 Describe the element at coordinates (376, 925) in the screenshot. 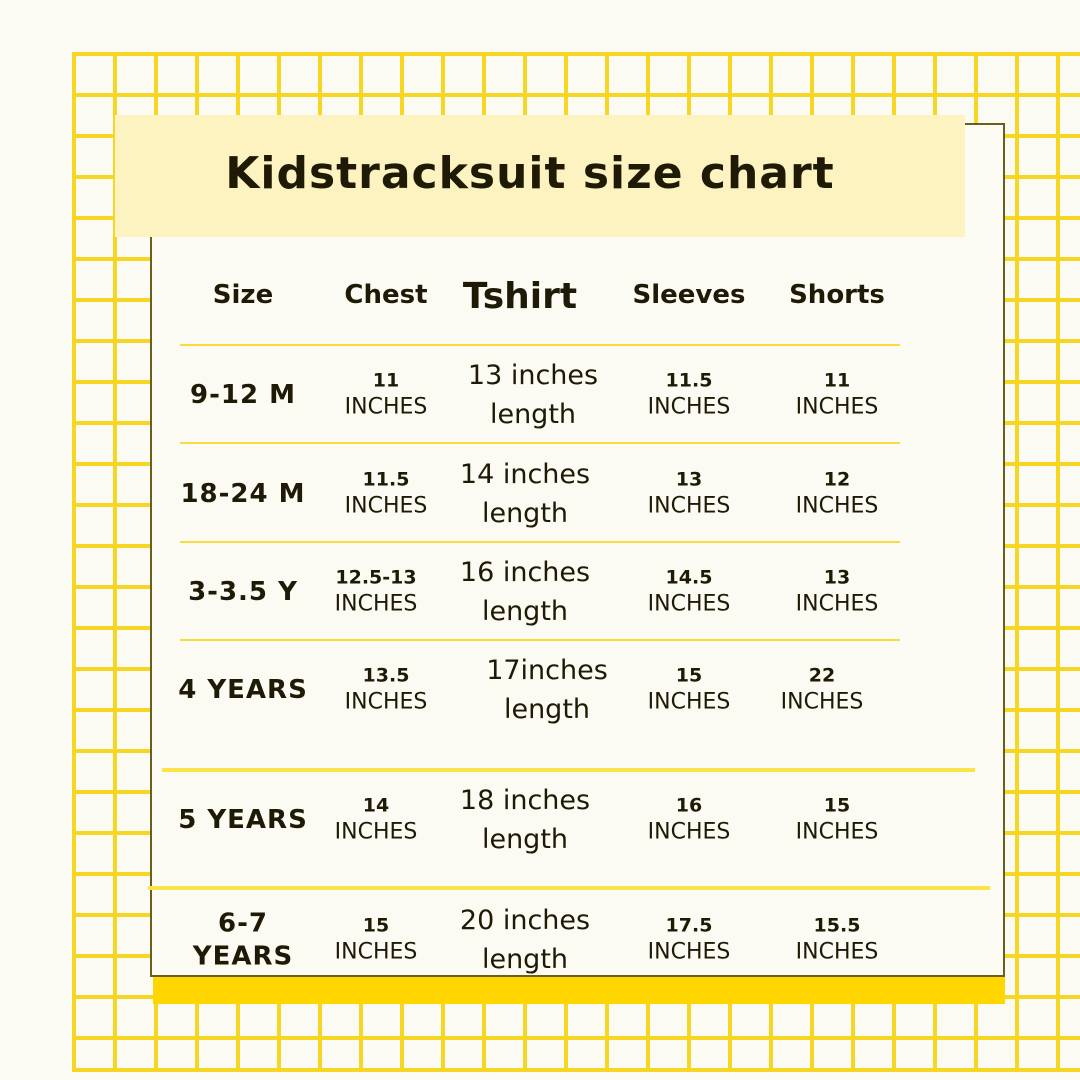

I see `chest-value: 15` at that location.